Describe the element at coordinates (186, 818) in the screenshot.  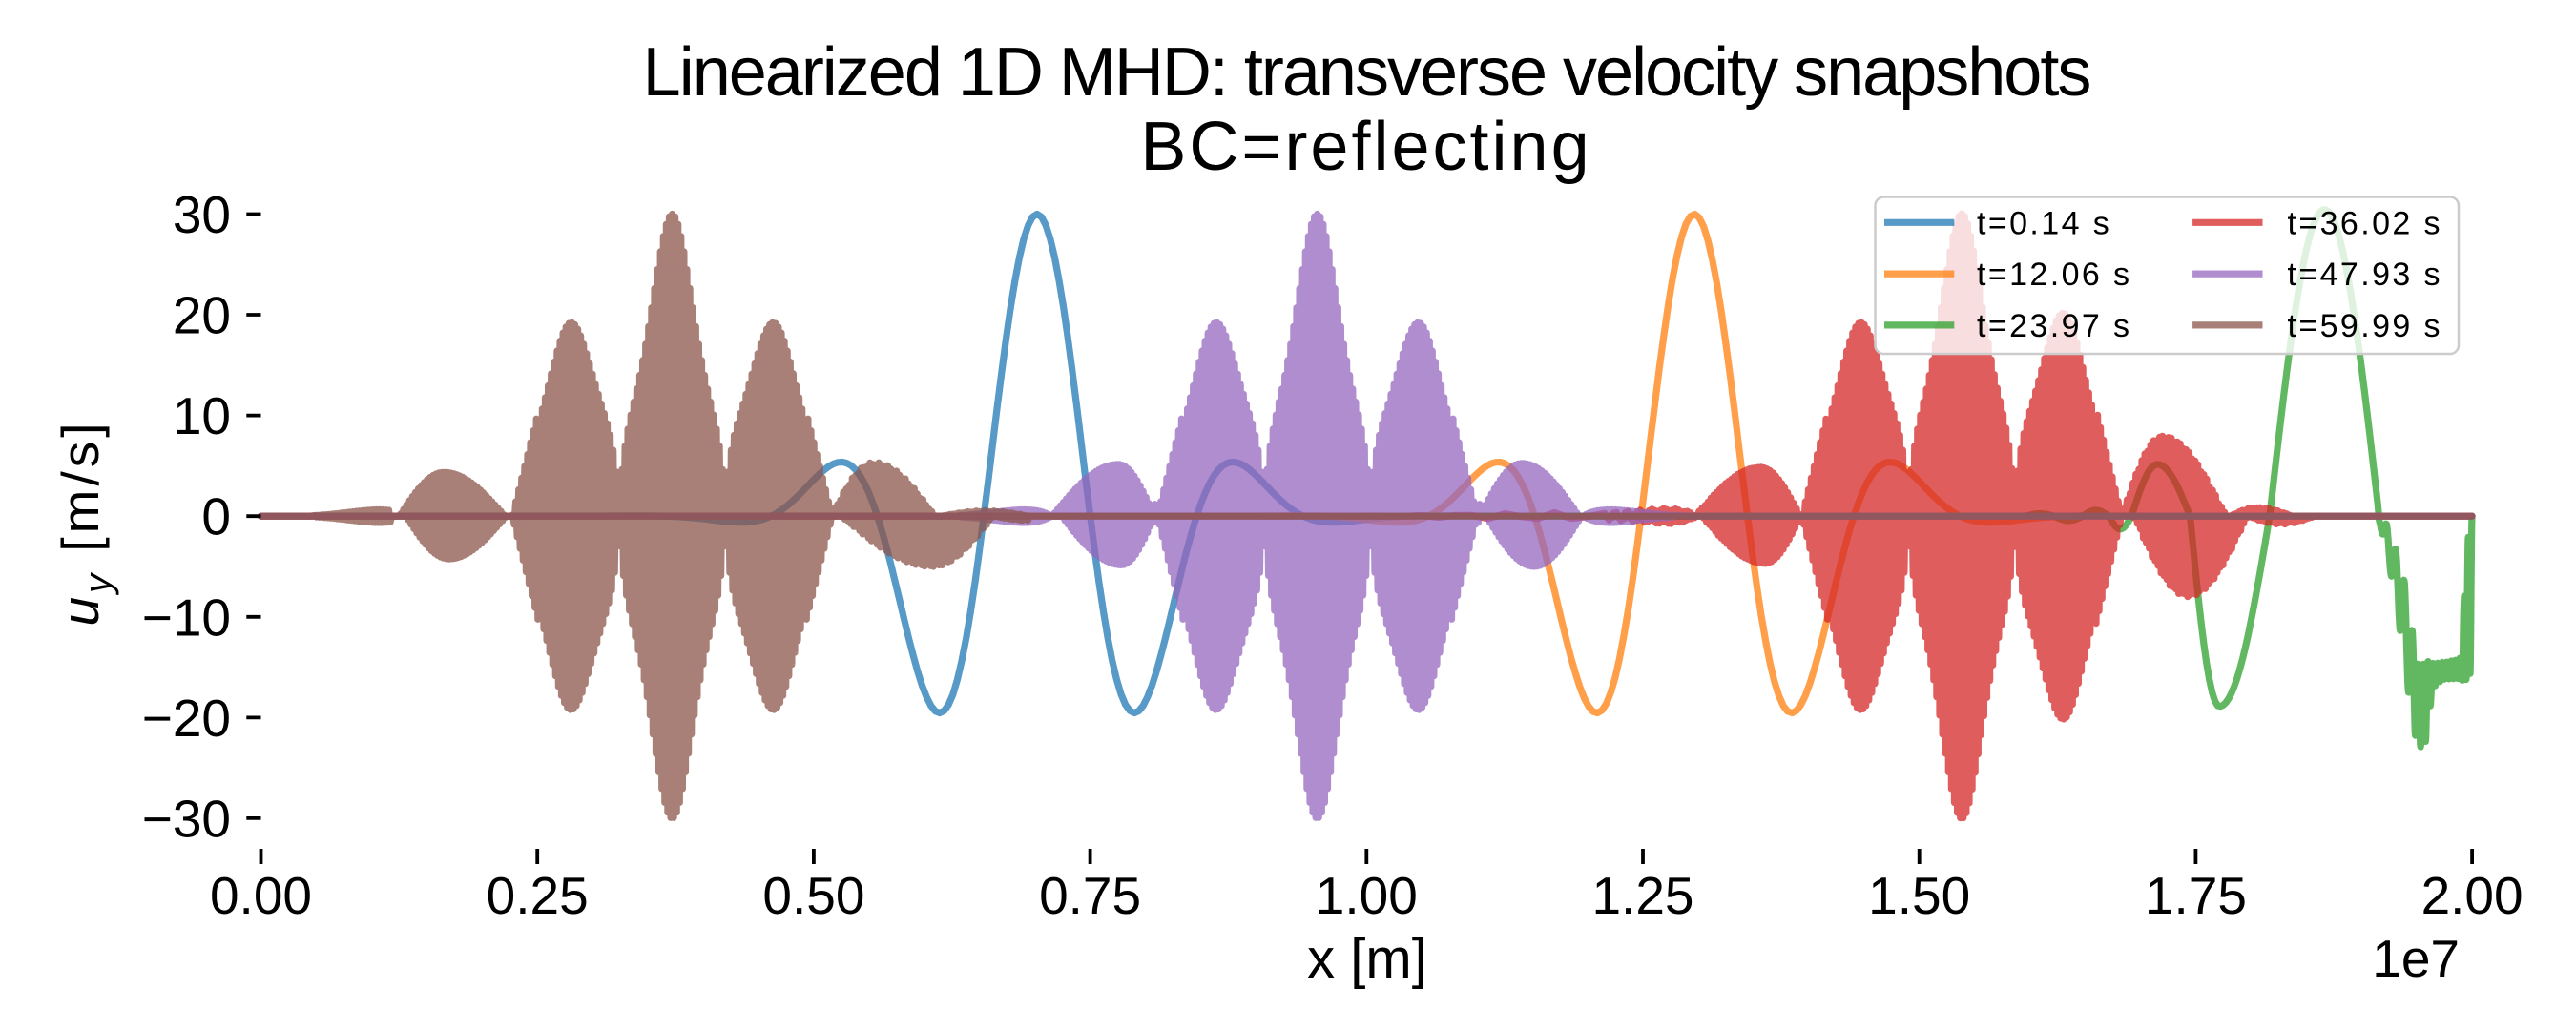
I see `svg-text: −30` at that location.